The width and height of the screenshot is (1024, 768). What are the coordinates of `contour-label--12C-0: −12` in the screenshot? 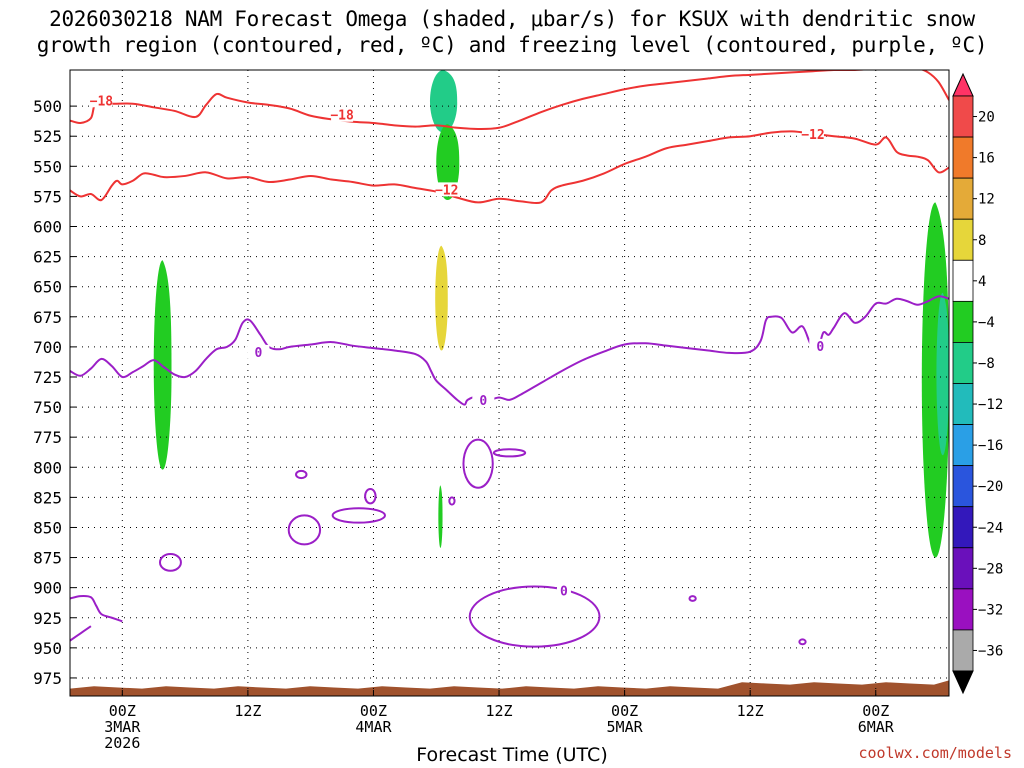 It's located at (446, 190).